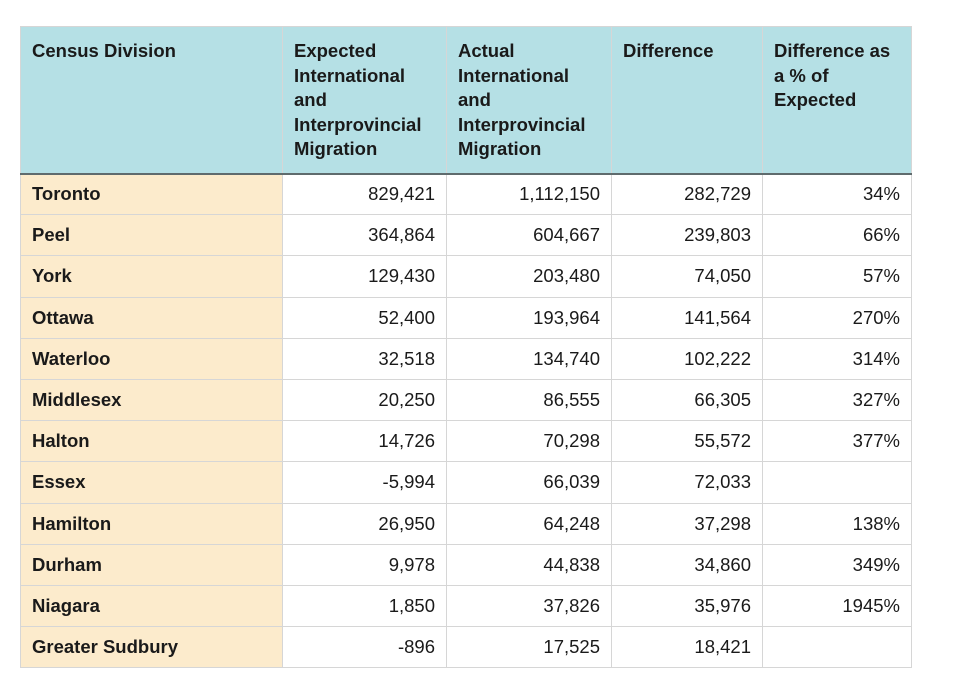  I want to click on difference-percent: 314%, so click(837, 358).